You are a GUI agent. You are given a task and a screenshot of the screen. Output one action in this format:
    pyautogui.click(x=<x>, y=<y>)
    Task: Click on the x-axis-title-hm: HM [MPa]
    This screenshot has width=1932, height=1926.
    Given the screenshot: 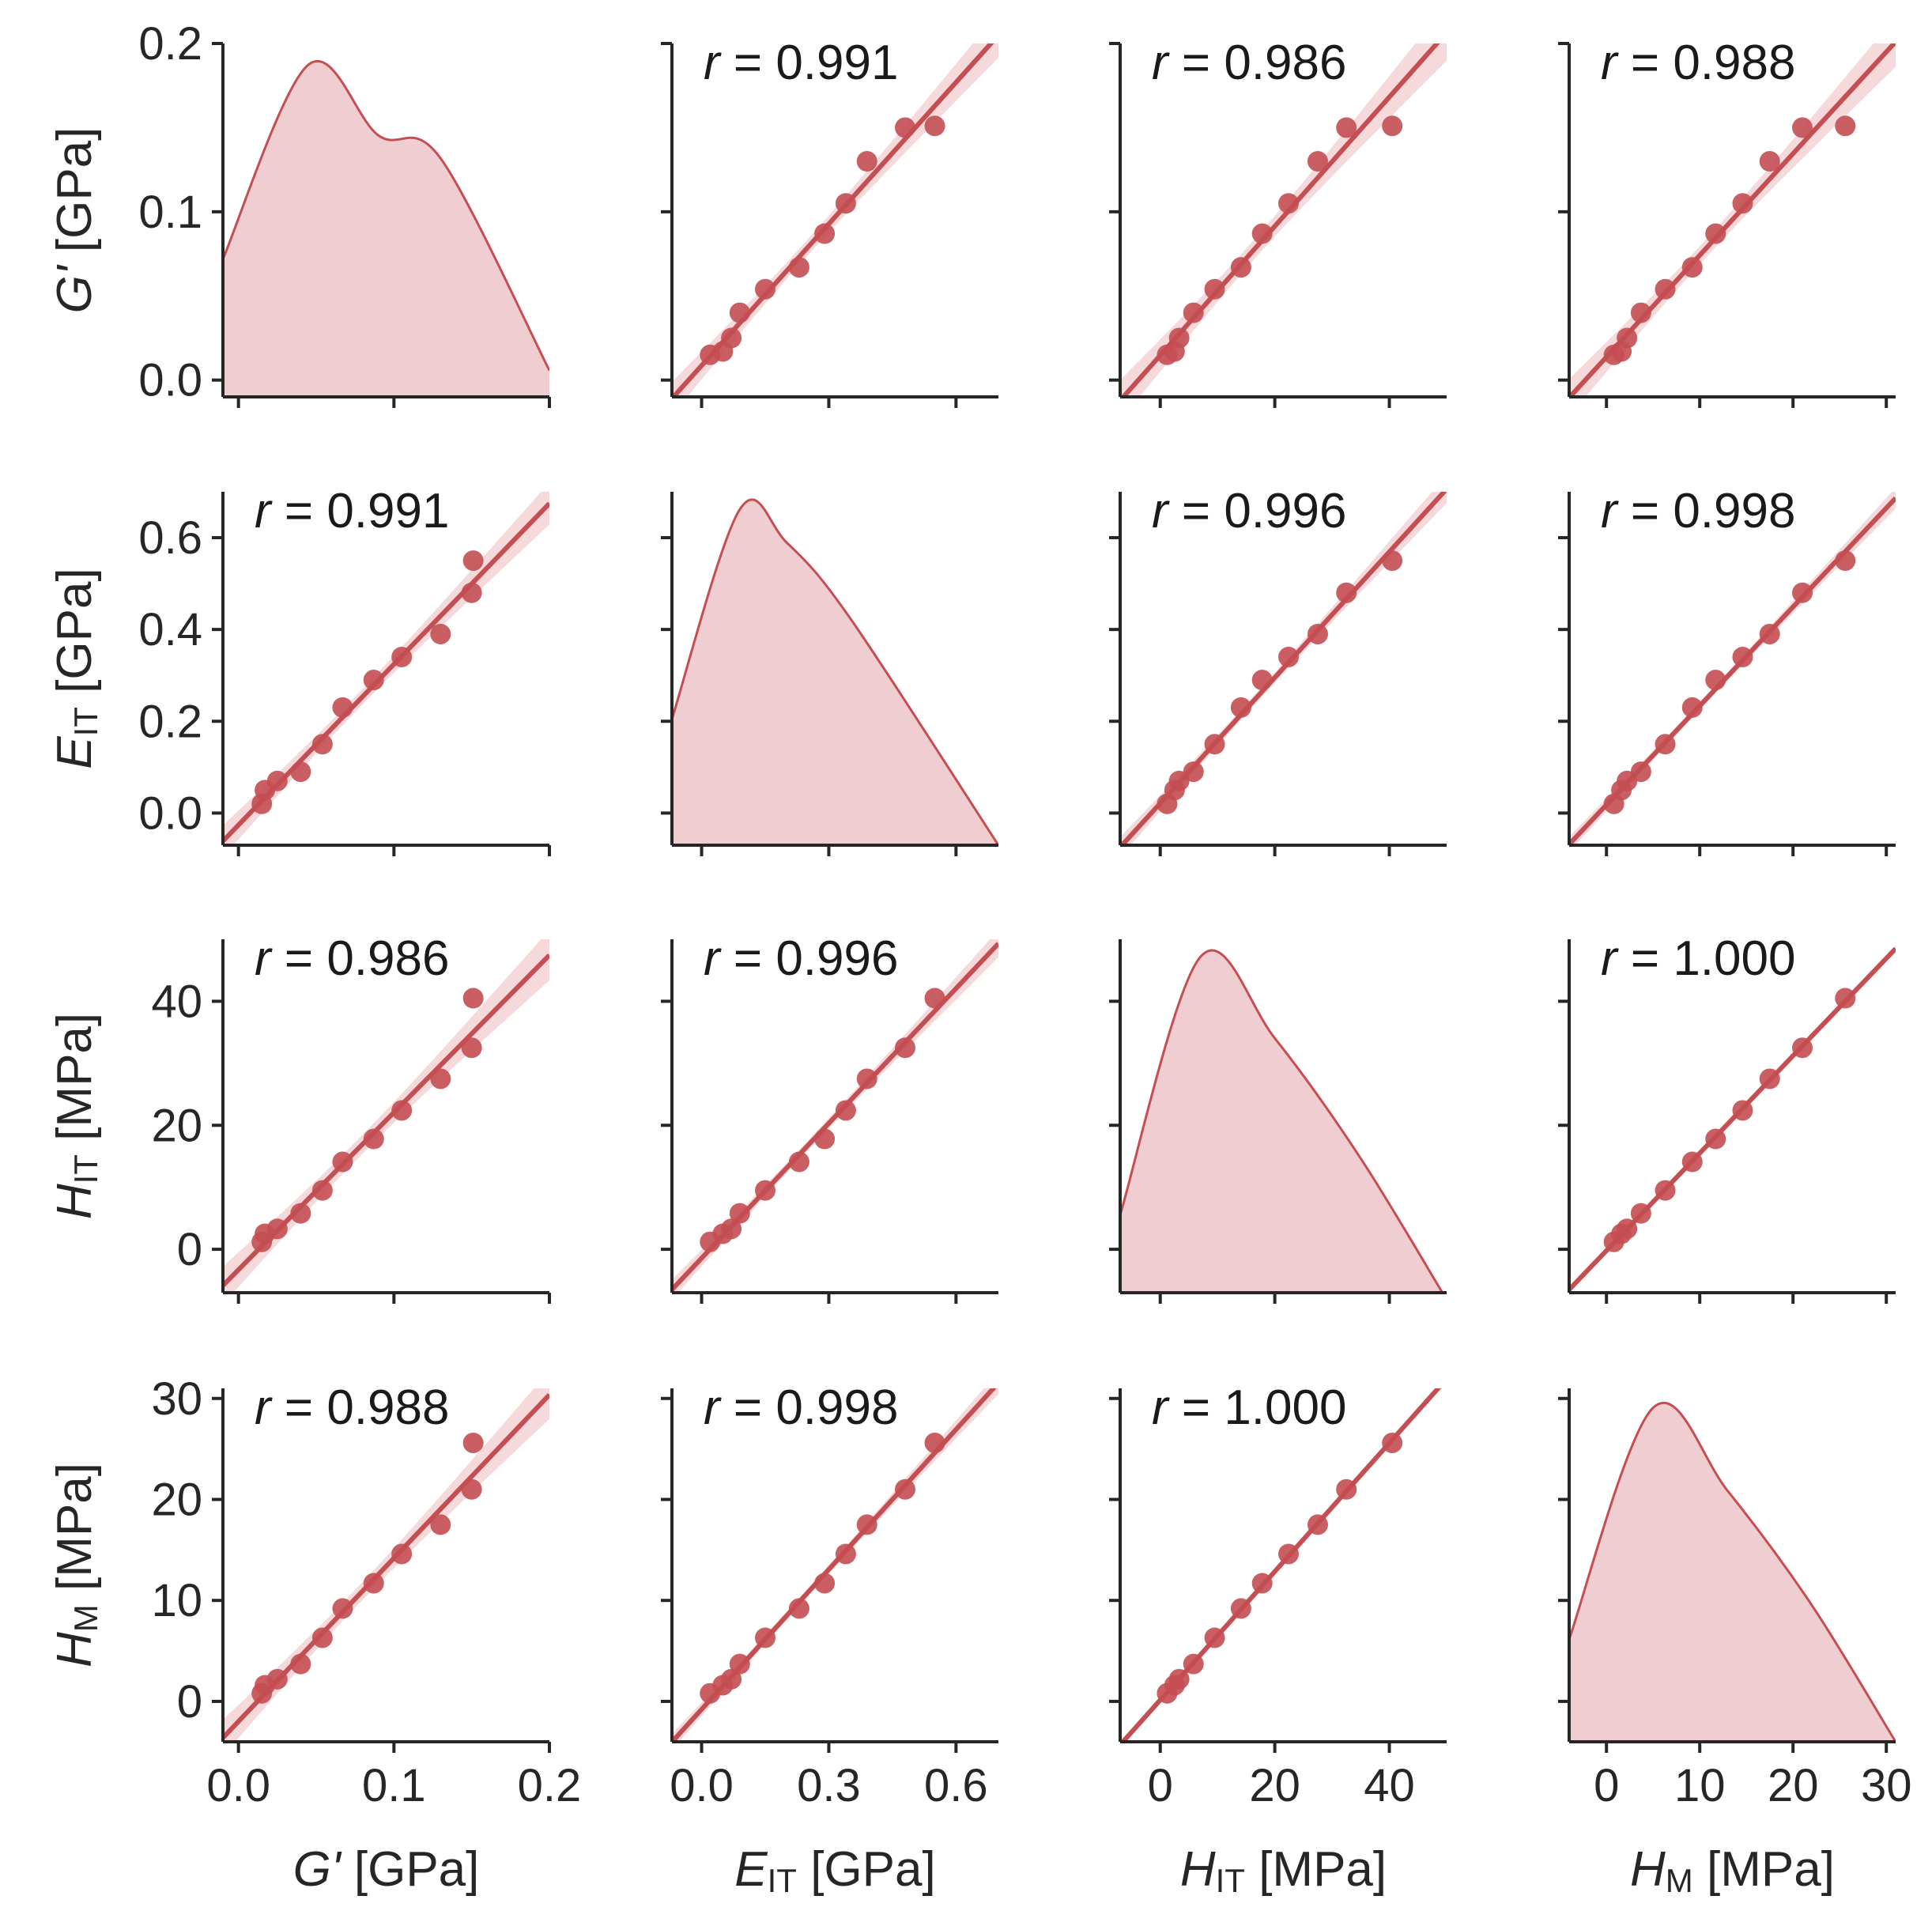 What is the action you would take?
    pyautogui.click(x=1732, y=1870)
    